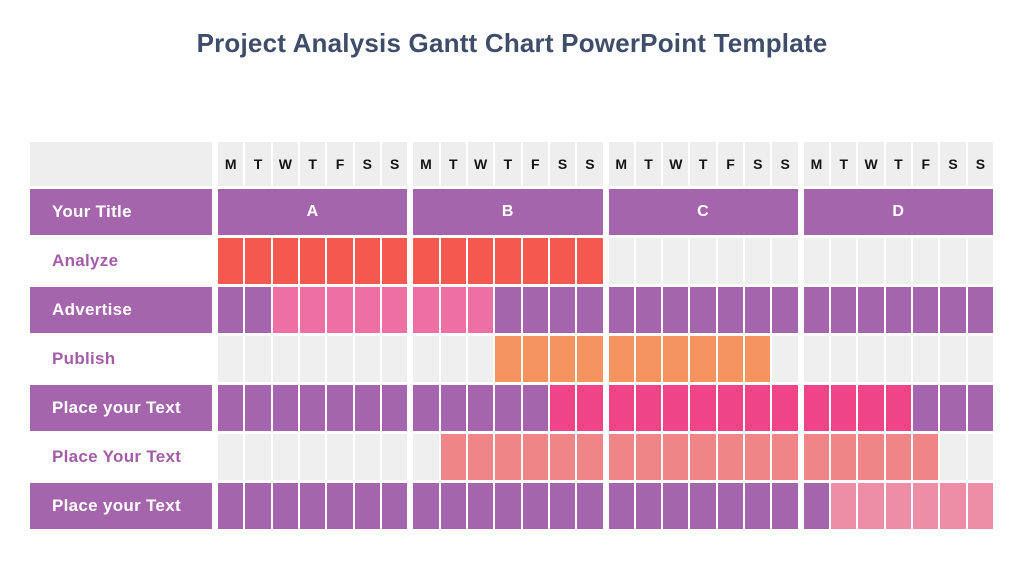  I want to click on row-label: Place your Text, so click(121, 506).